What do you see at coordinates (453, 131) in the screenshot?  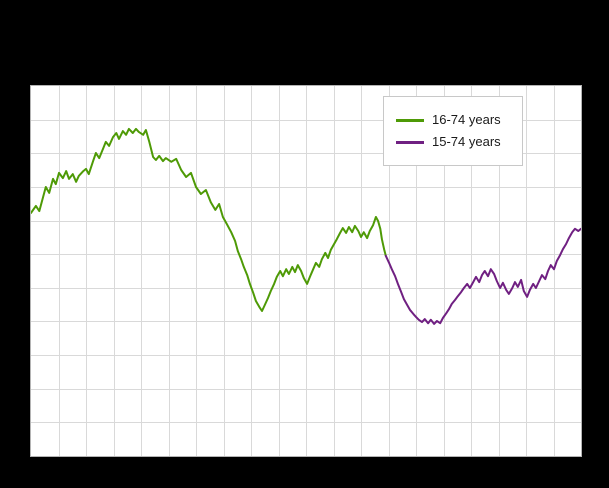 I see `legend: 16-74 years 15-74 years` at bounding box center [453, 131].